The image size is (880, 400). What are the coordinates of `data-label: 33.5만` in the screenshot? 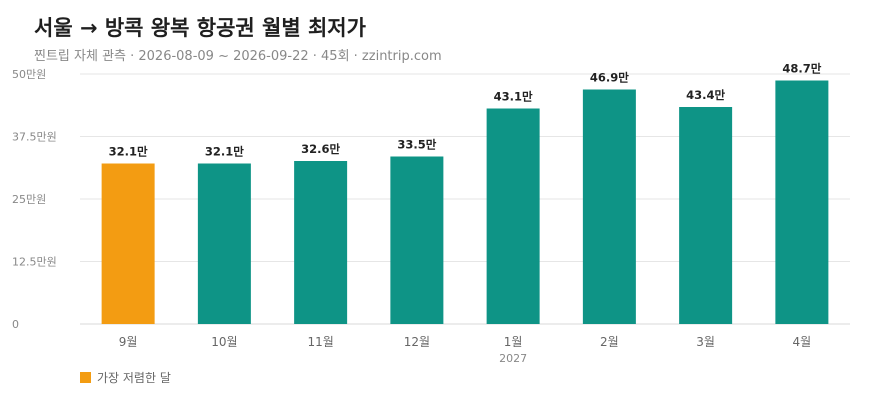 It's located at (416, 145).